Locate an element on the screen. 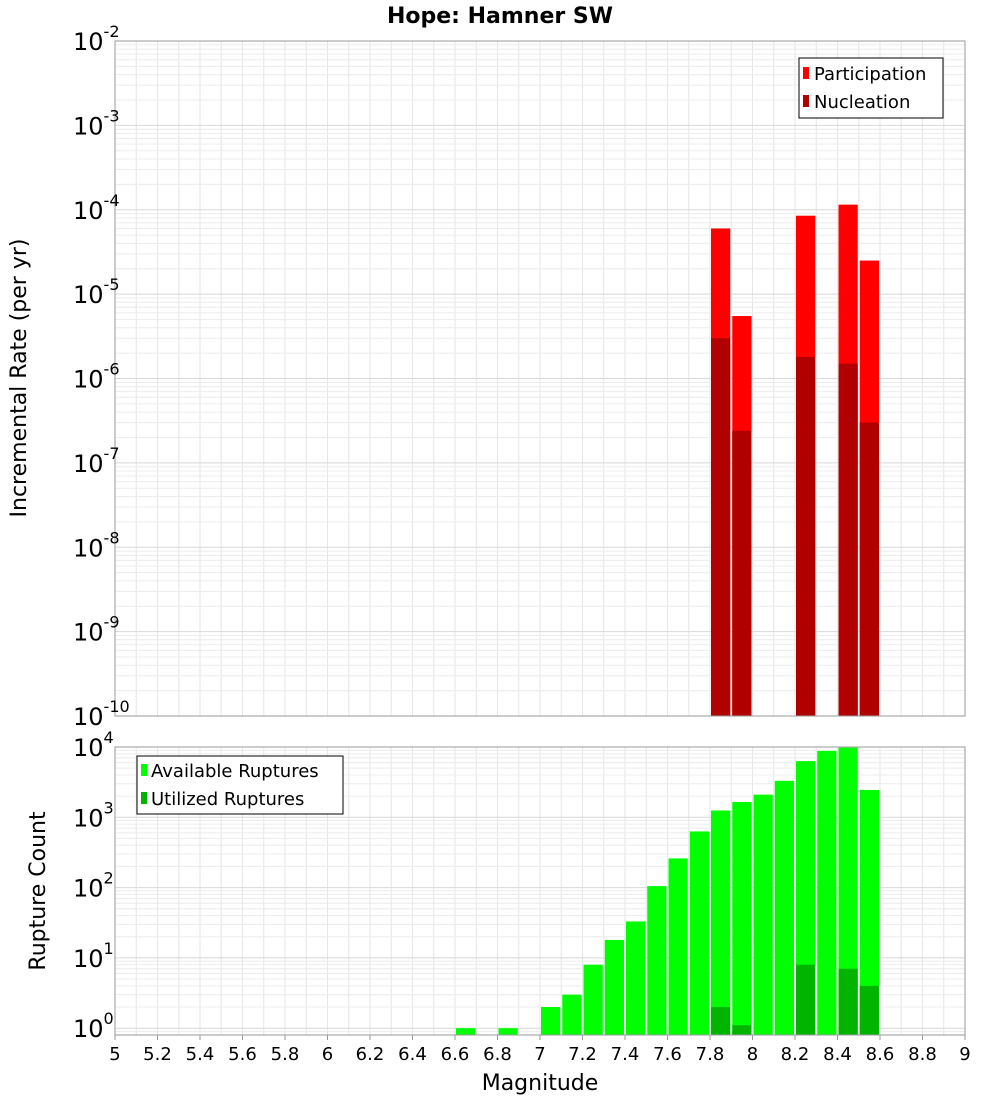 The width and height of the screenshot is (1000, 1100). legend-label-available: Available Ruptures is located at coordinates (235, 771).